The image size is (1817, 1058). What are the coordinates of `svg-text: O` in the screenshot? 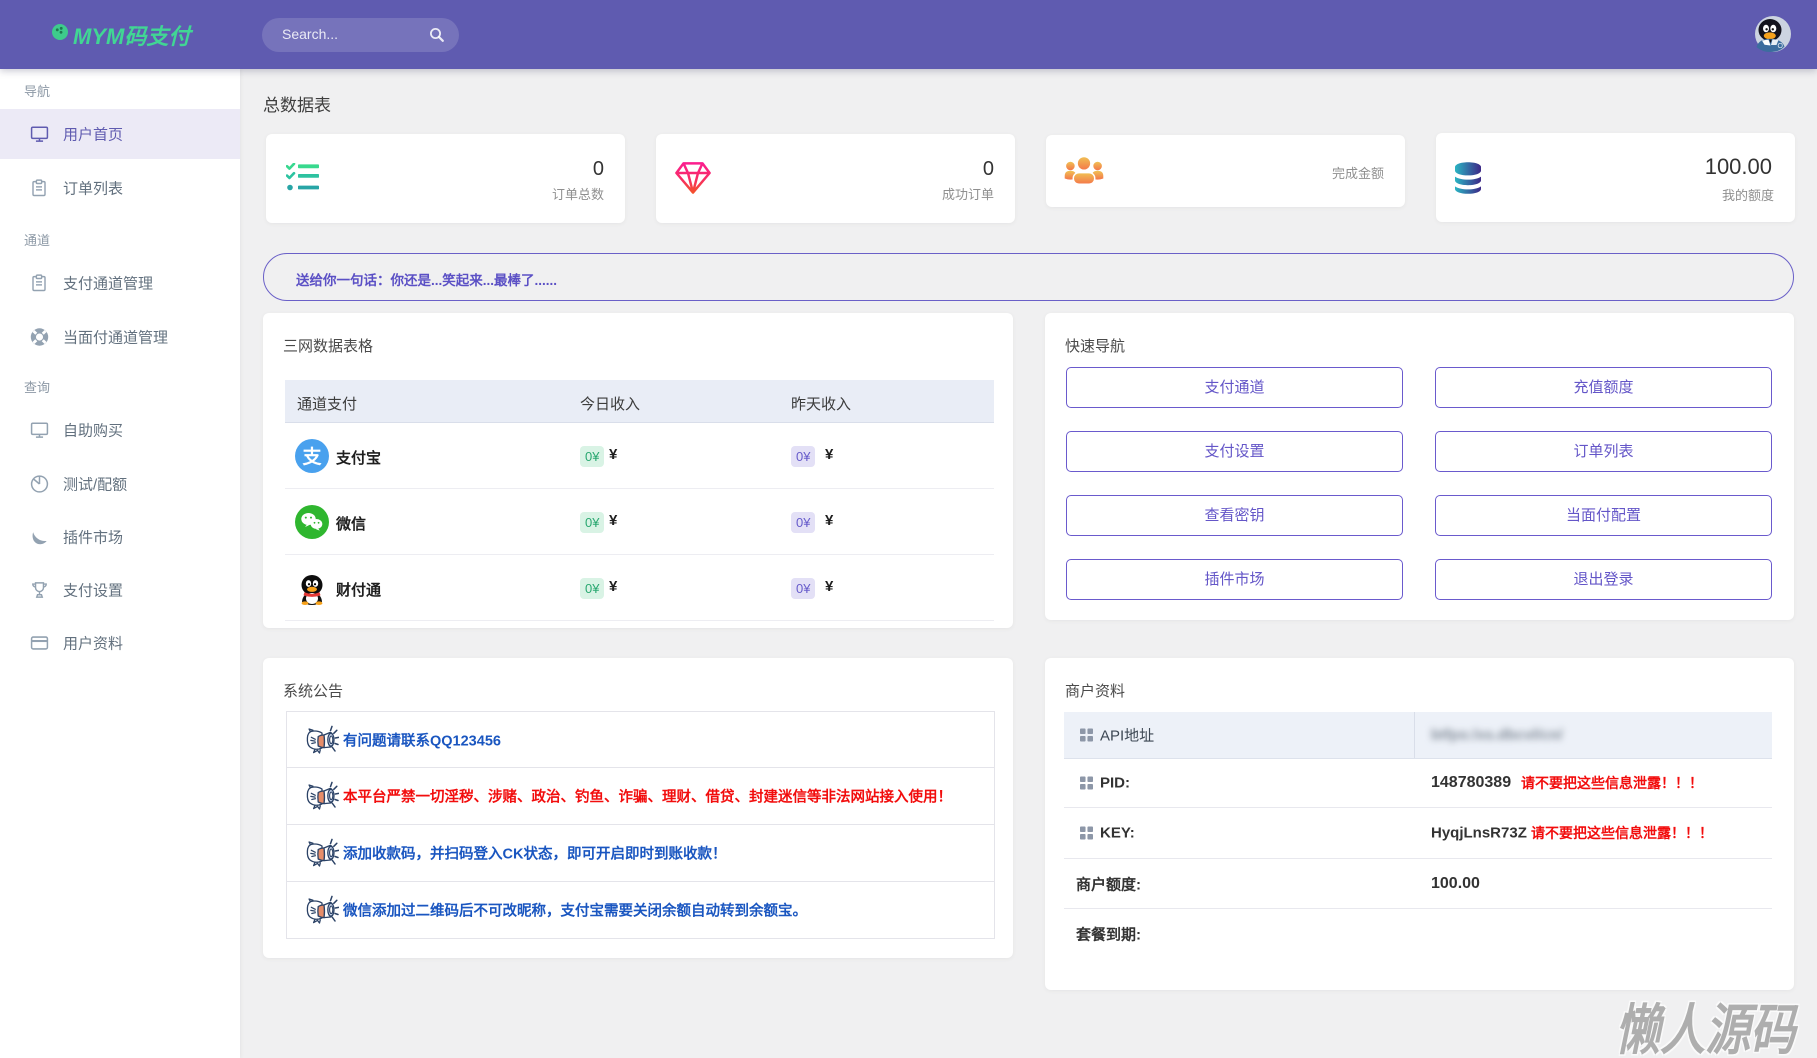 It's located at (1781, 46).